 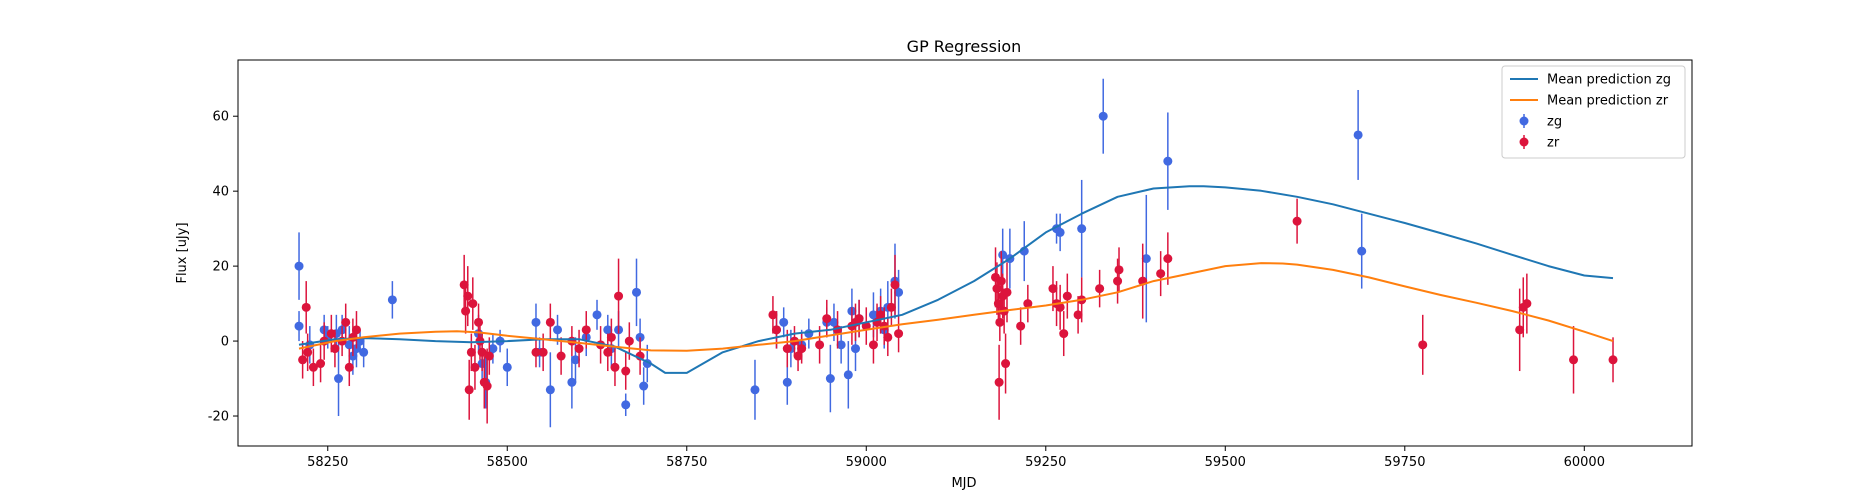 What do you see at coordinates (220, 192) in the screenshot?
I see `y-tick-label: 40` at bounding box center [220, 192].